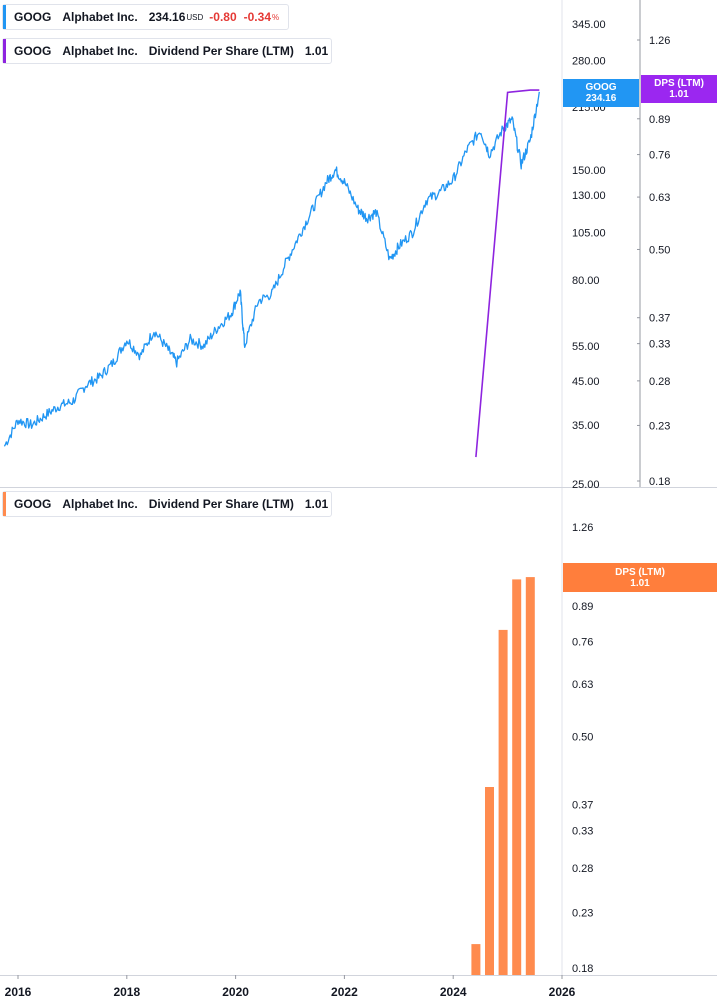  What do you see at coordinates (33, 17) in the screenshot?
I see `price-legend-ticker: GOOG` at bounding box center [33, 17].